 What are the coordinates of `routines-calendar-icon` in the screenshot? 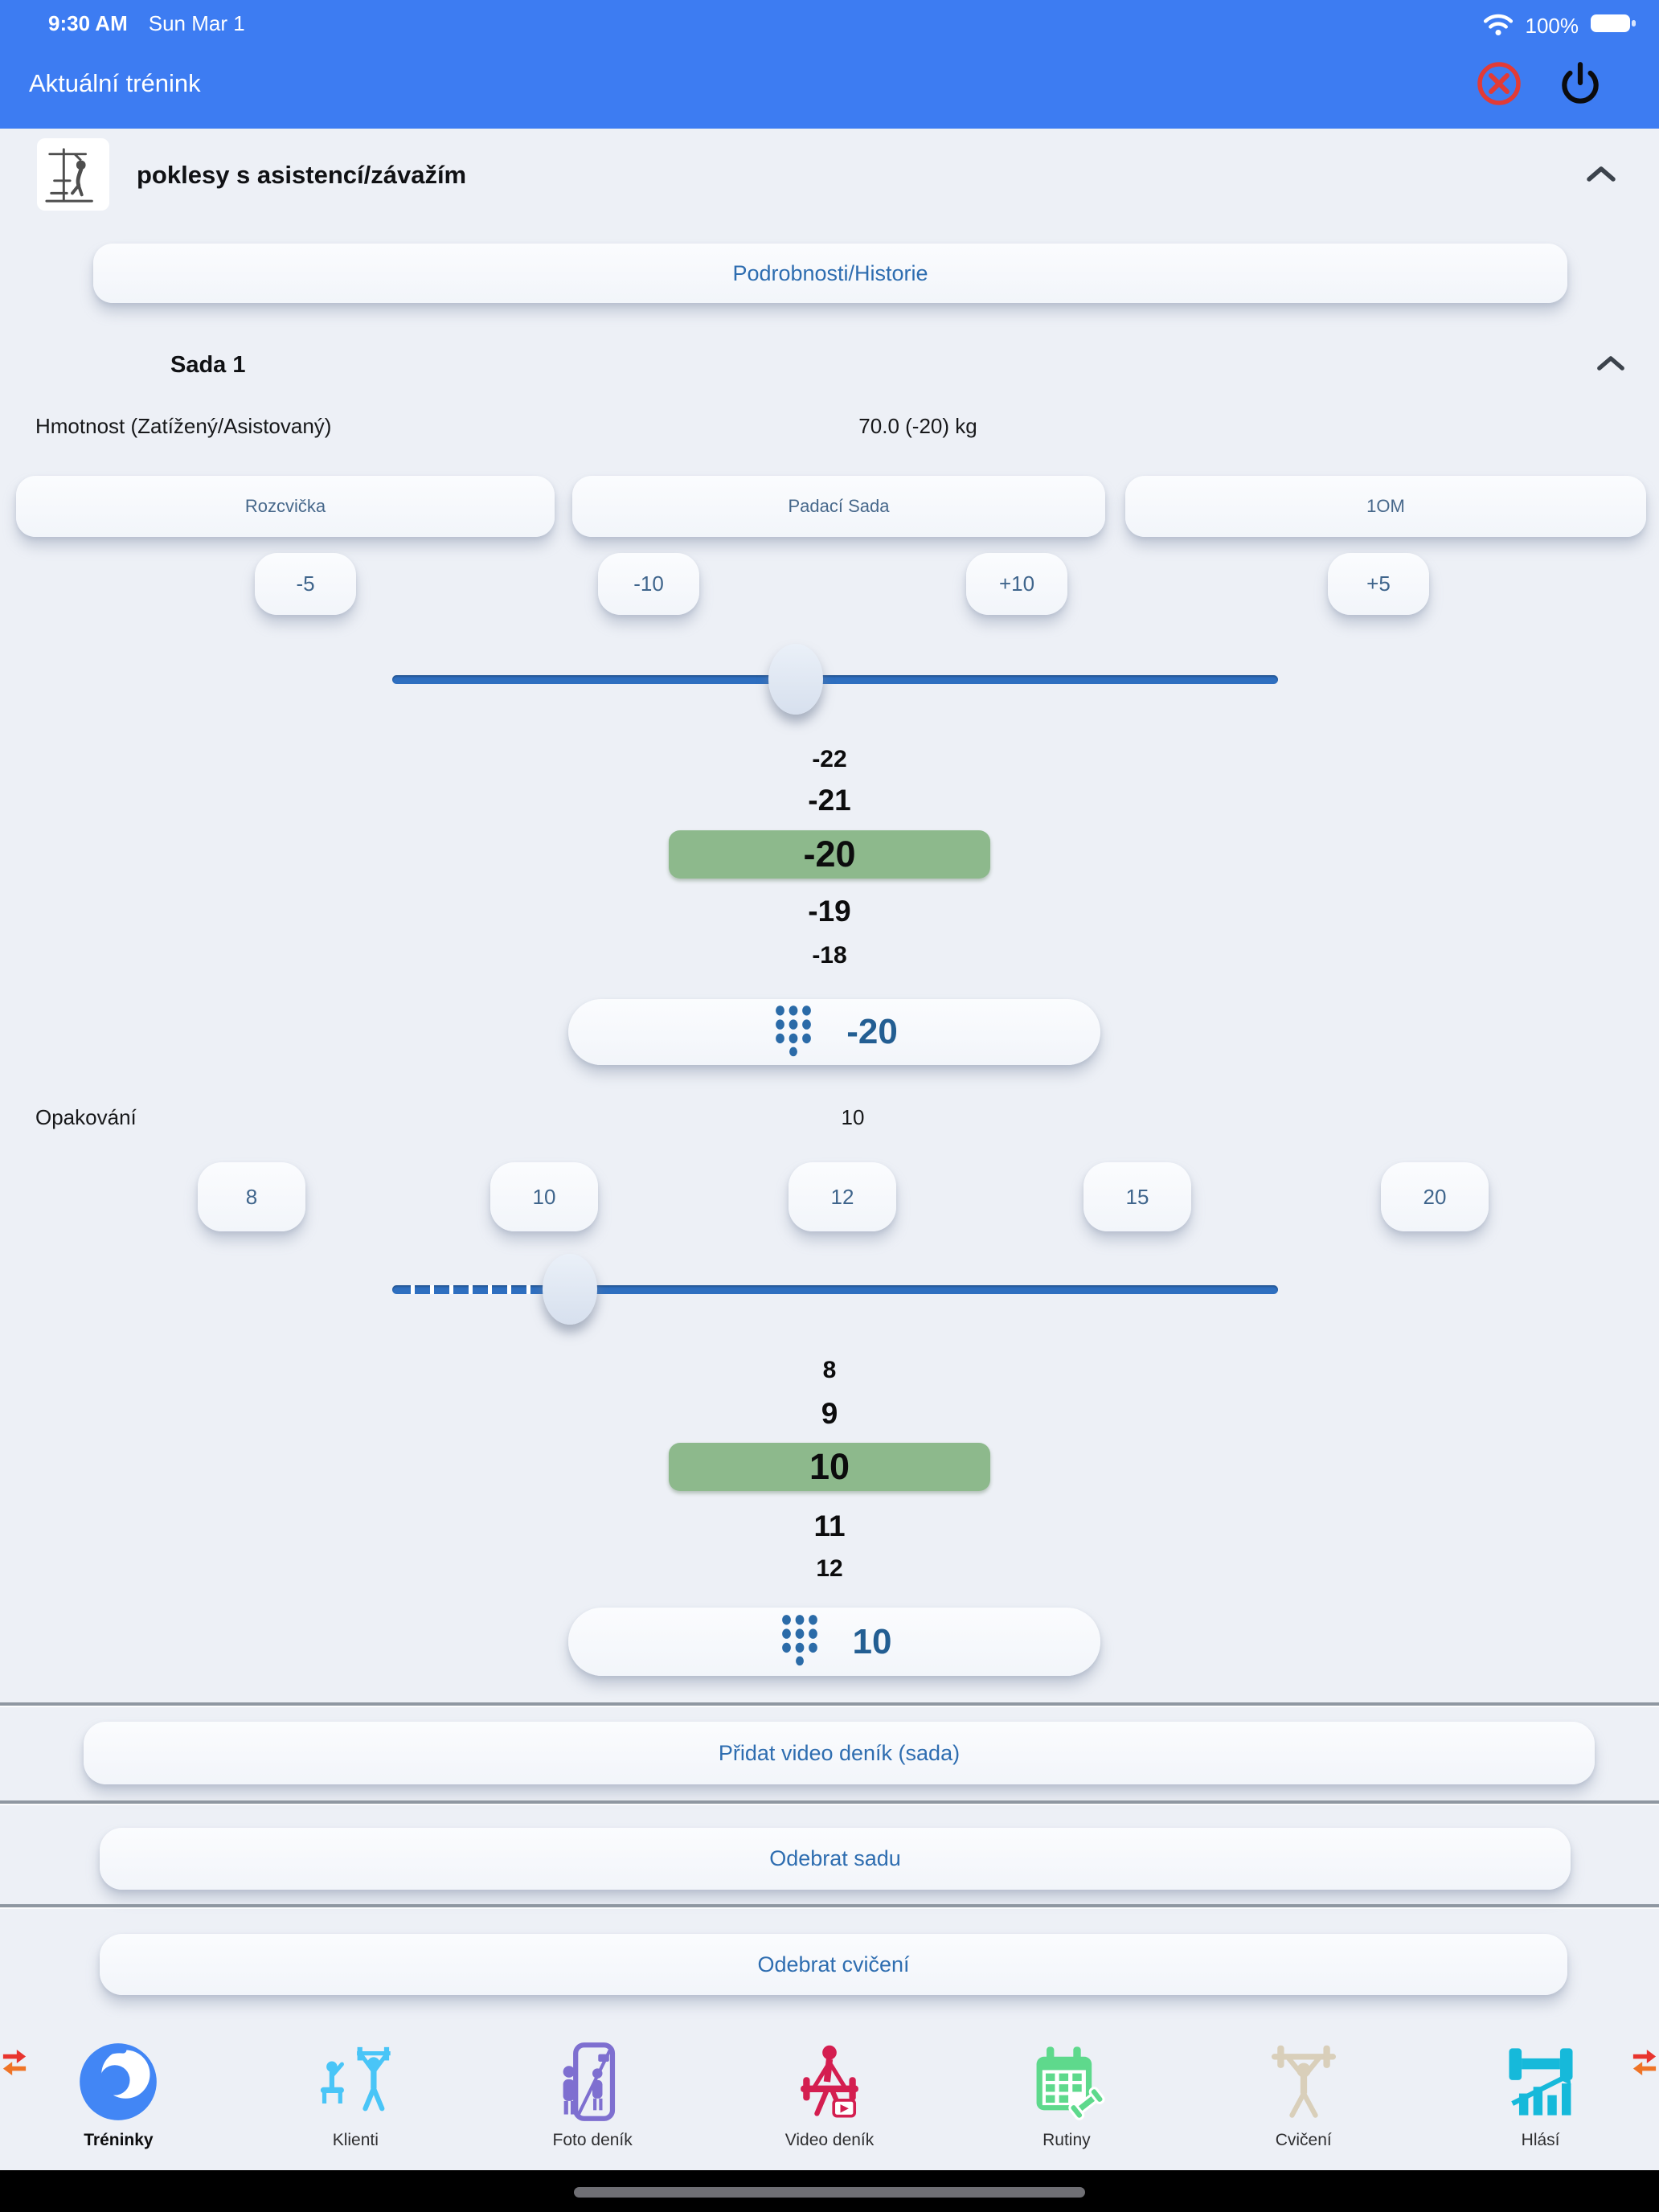 It's located at (1066, 2084).